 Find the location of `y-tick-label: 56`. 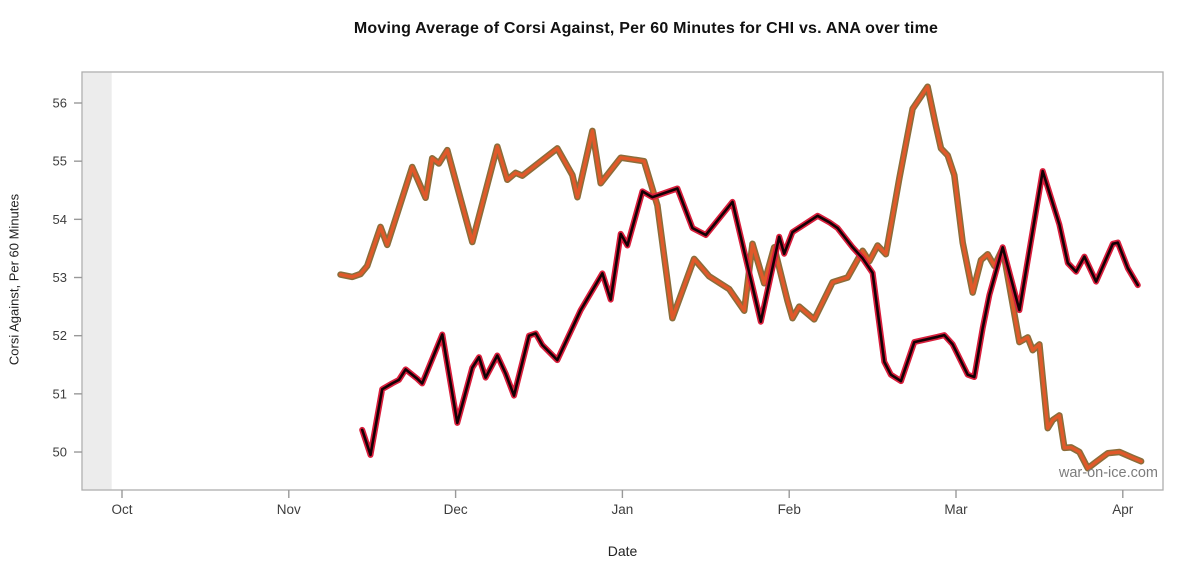

y-tick-label: 56 is located at coordinates (60, 103).